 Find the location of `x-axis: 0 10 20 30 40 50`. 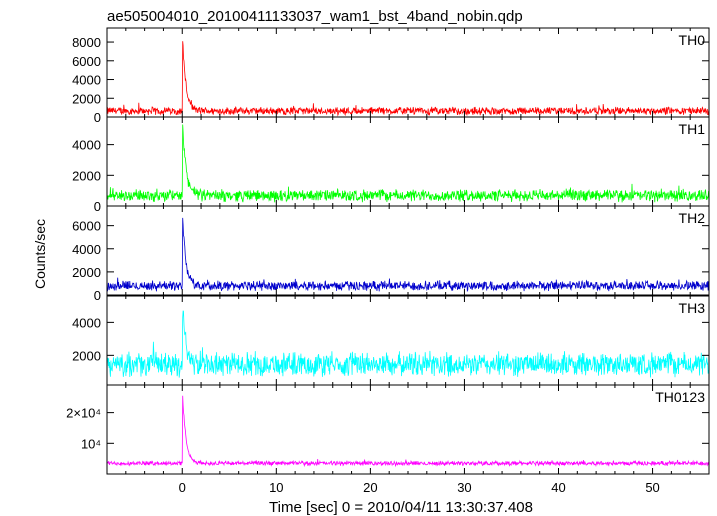

x-axis: 0 10 20 30 40 50 is located at coordinates (419, 487).